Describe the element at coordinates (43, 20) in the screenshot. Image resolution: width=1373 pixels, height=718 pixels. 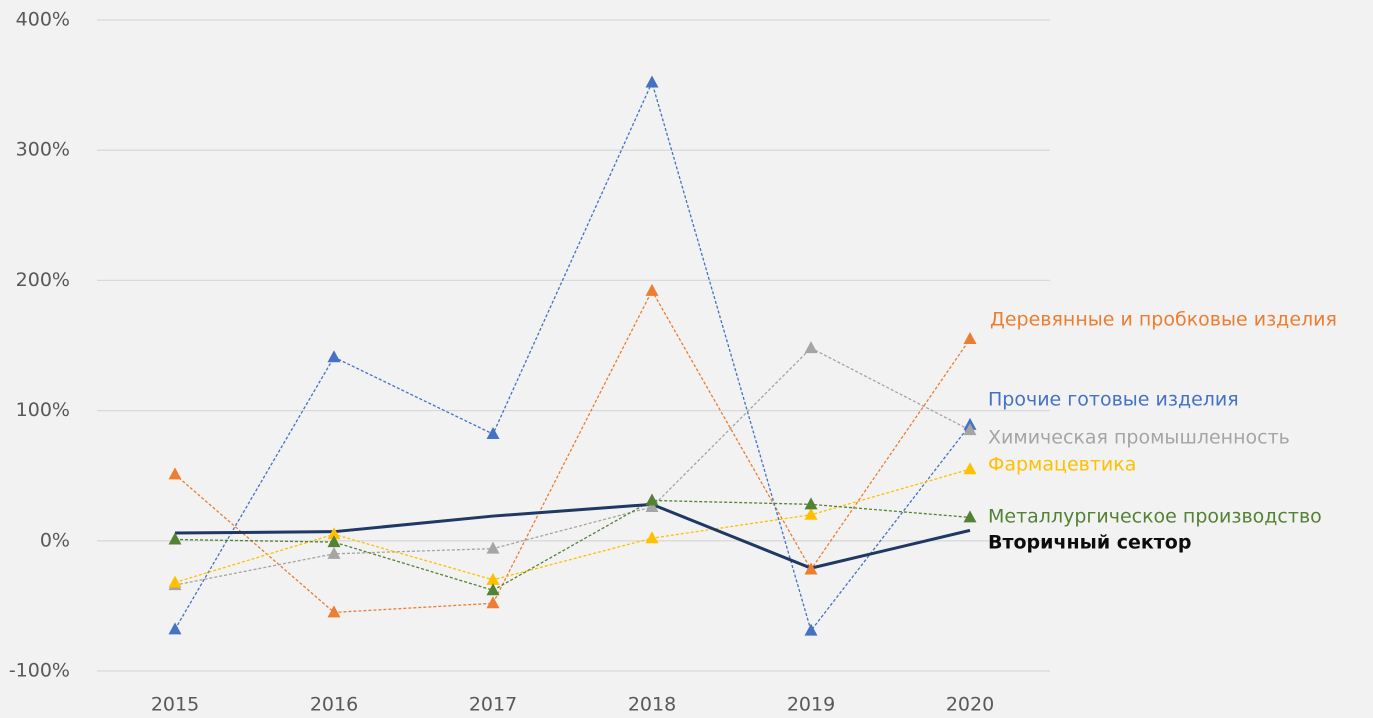
I see `y-tick-label: 400%` at that location.